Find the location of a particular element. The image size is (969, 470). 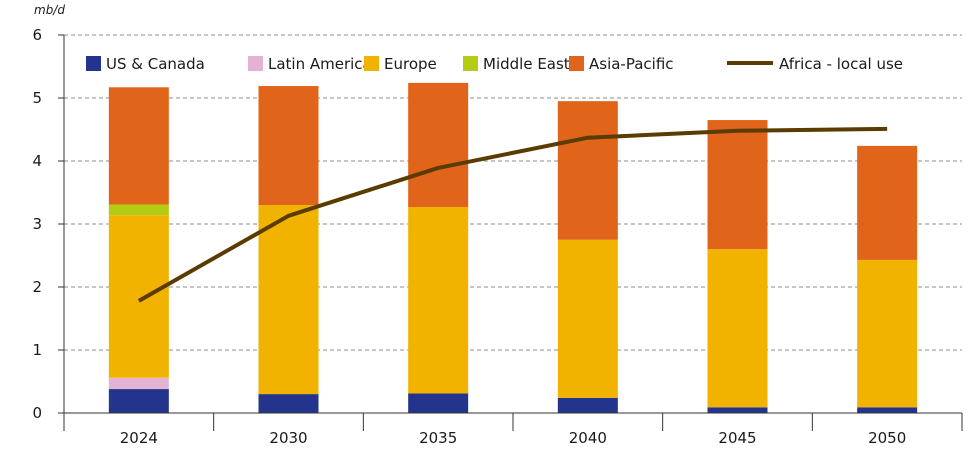

x-tick-label: 2035 is located at coordinates (438, 438).